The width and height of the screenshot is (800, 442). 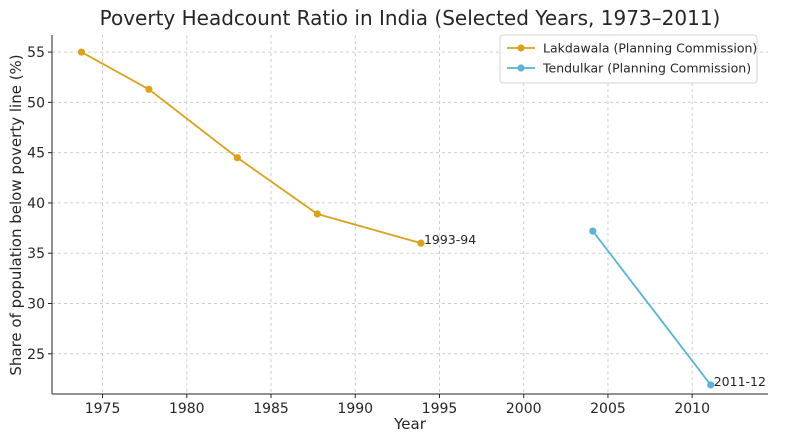 I want to click on x-tick-label: 2000, so click(x=524, y=409).